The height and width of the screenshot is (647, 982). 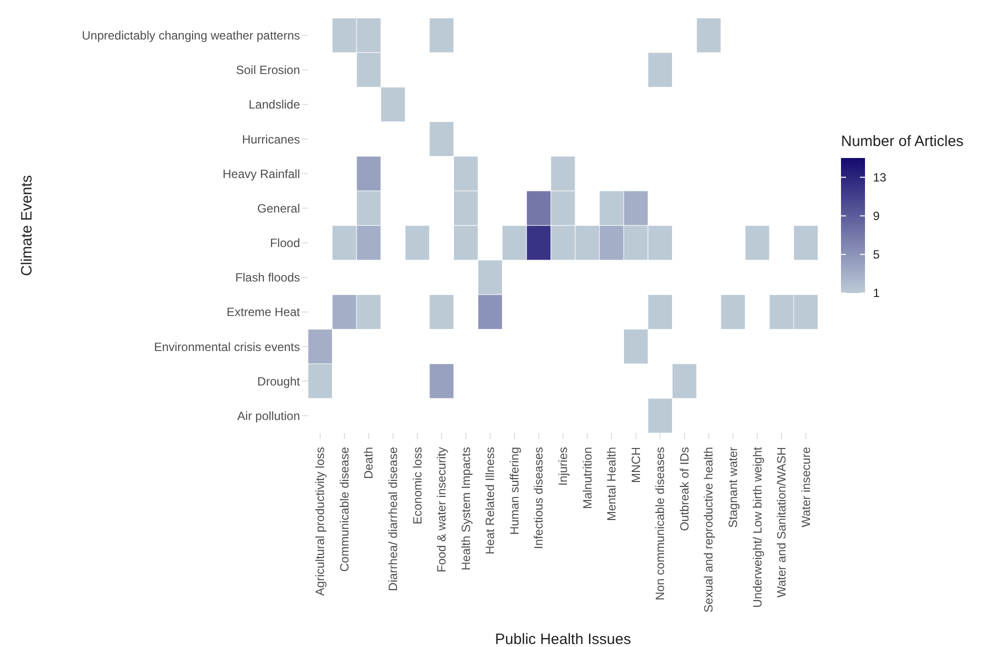 What do you see at coordinates (344, 509) in the screenshot?
I see `x-tick-label: Communicable disease` at bounding box center [344, 509].